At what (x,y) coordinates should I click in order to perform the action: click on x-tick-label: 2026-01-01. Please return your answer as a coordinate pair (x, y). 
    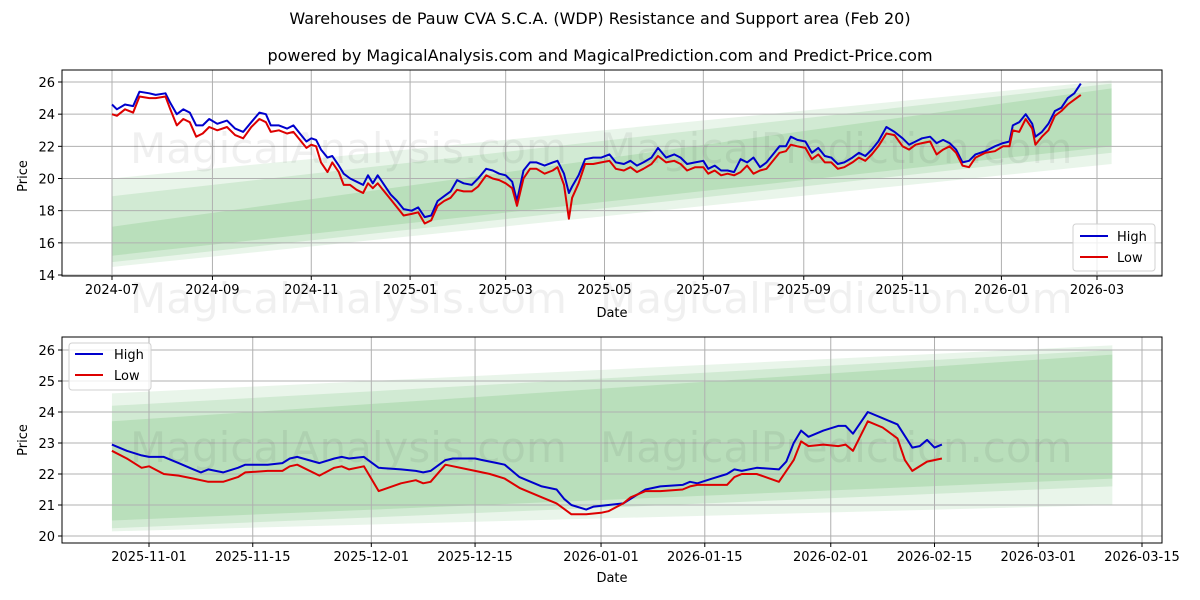
    Looking at the image, I should click on (601, 557).